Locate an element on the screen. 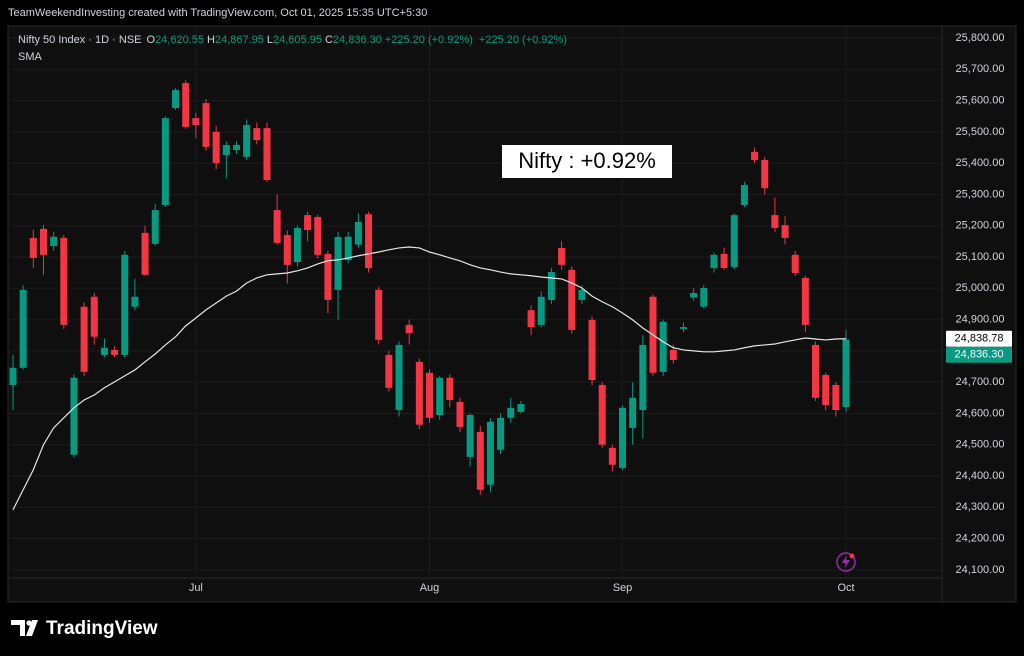  ohlc-value: 24,836.30 is located at coordinates (357, 40).